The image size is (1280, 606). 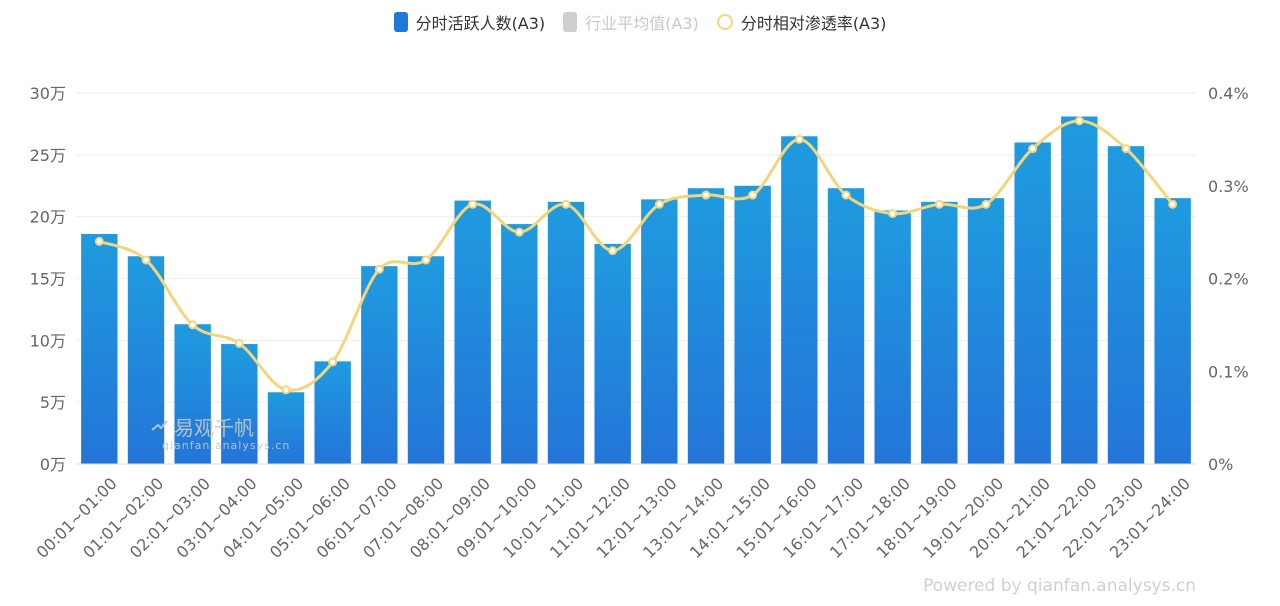 What do you see at coordinates (310, 518) in the screenshot?
I see `x-axis-tick-label: 05:01~06:00` at bounding box center [310, 518].